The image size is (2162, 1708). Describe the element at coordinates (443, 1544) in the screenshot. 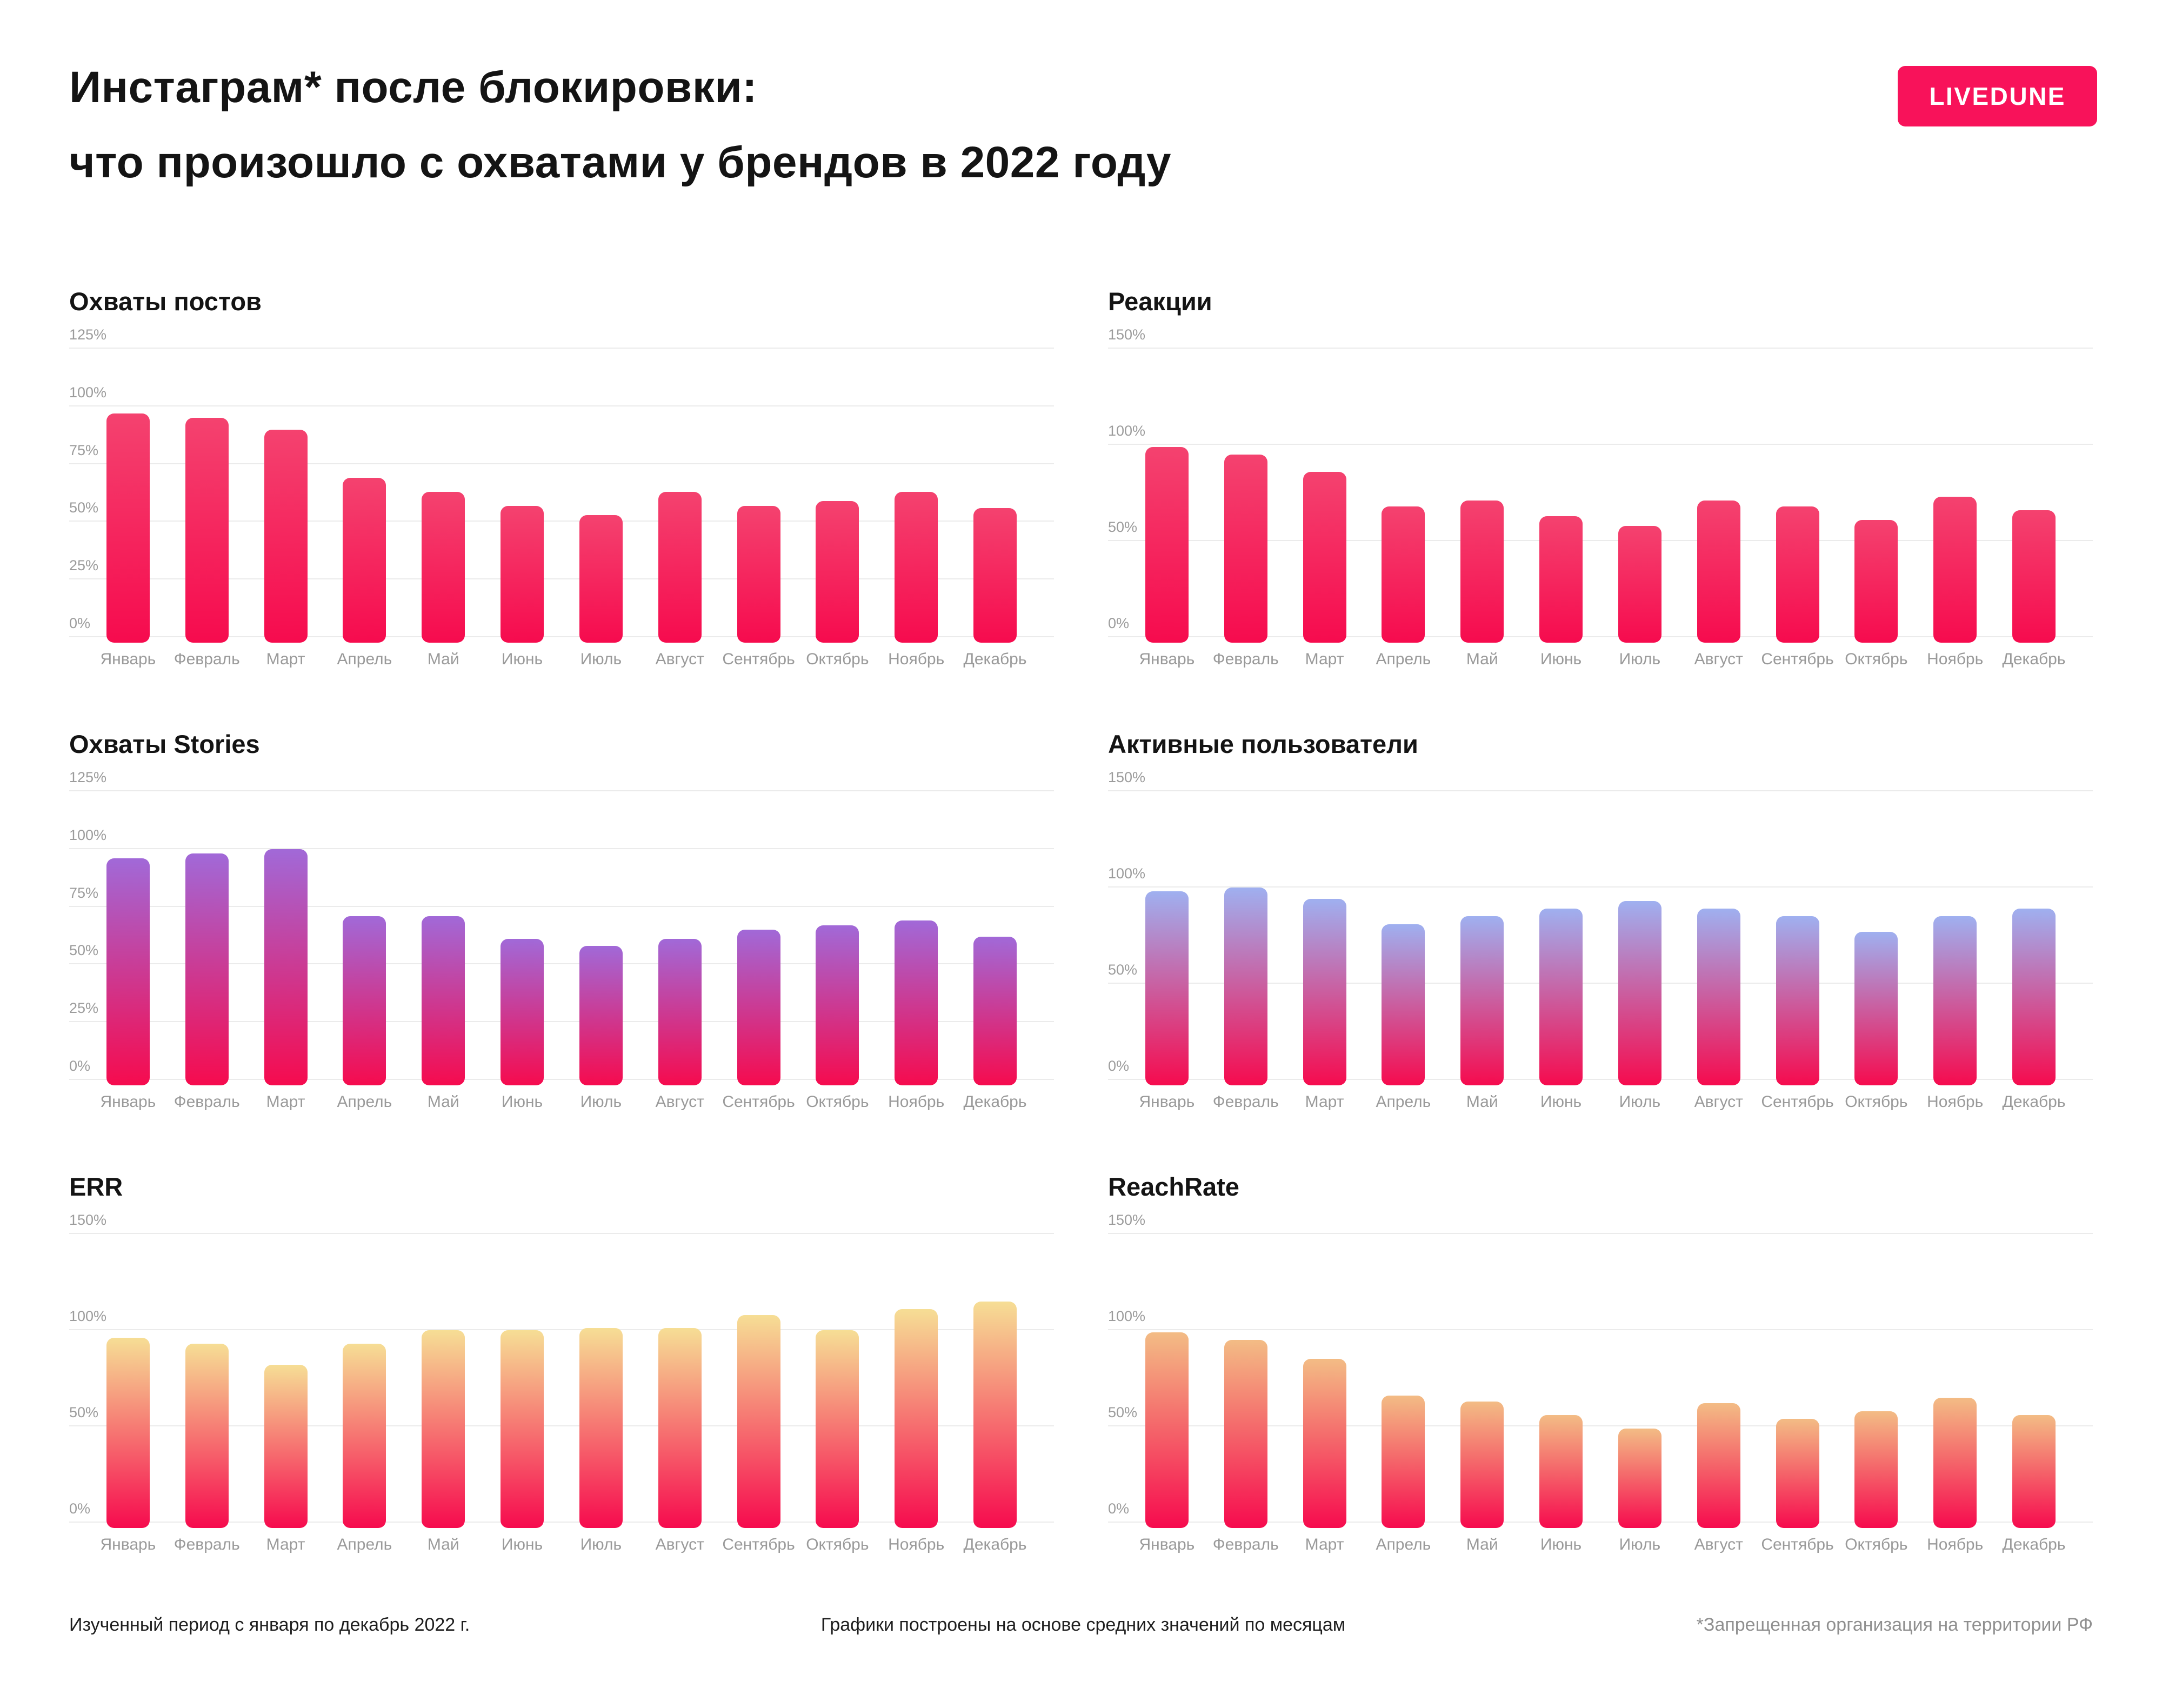

I see `x-axis-label: Май` at that location.